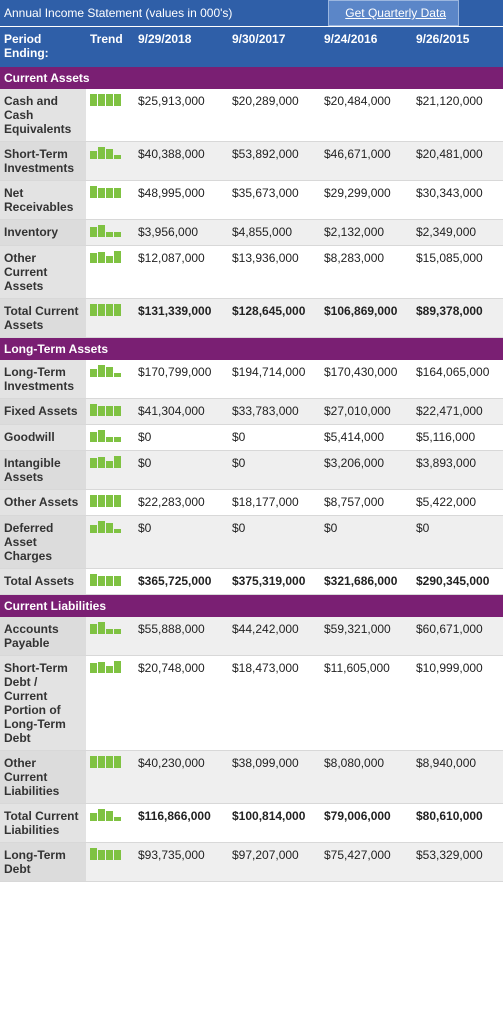 The height and width of the screenshot is (1024, 503). I want to click on value-cell: $11,605,000, so click(366, 703).